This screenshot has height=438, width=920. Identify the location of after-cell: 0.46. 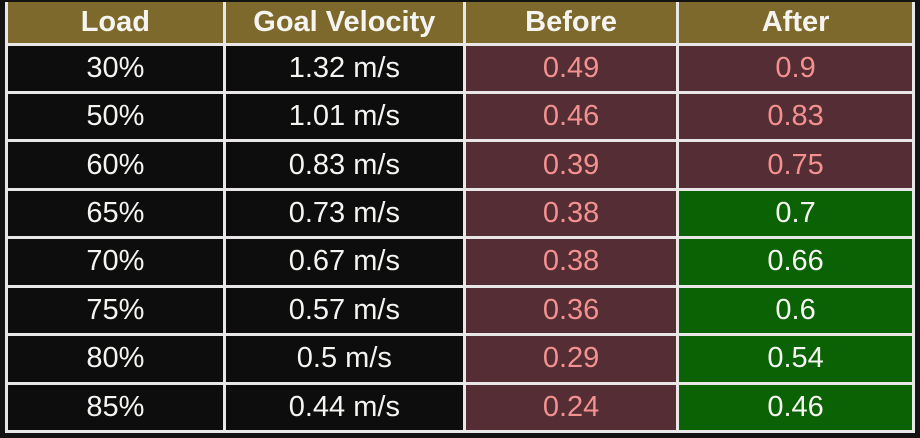
(795, 407).